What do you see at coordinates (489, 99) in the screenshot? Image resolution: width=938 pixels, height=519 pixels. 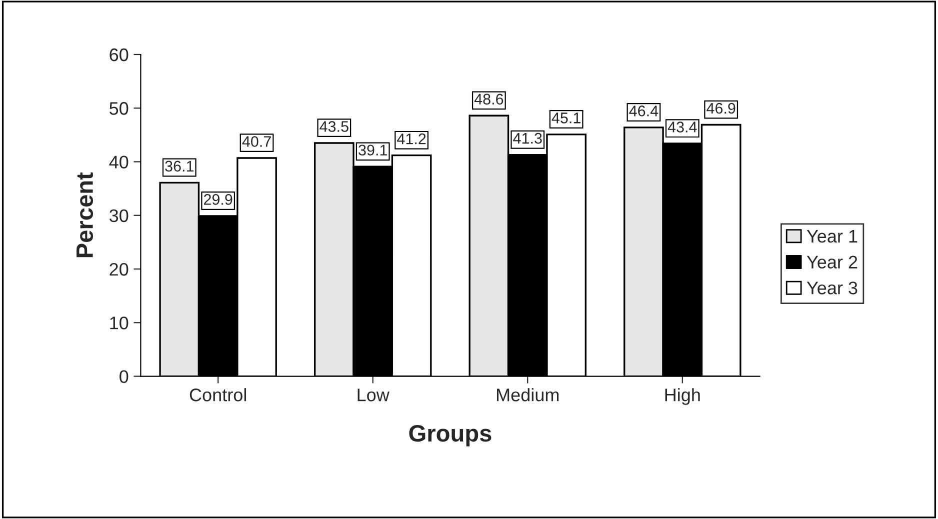 I see `data-label: 48.6` at bounding box center [489, 99].